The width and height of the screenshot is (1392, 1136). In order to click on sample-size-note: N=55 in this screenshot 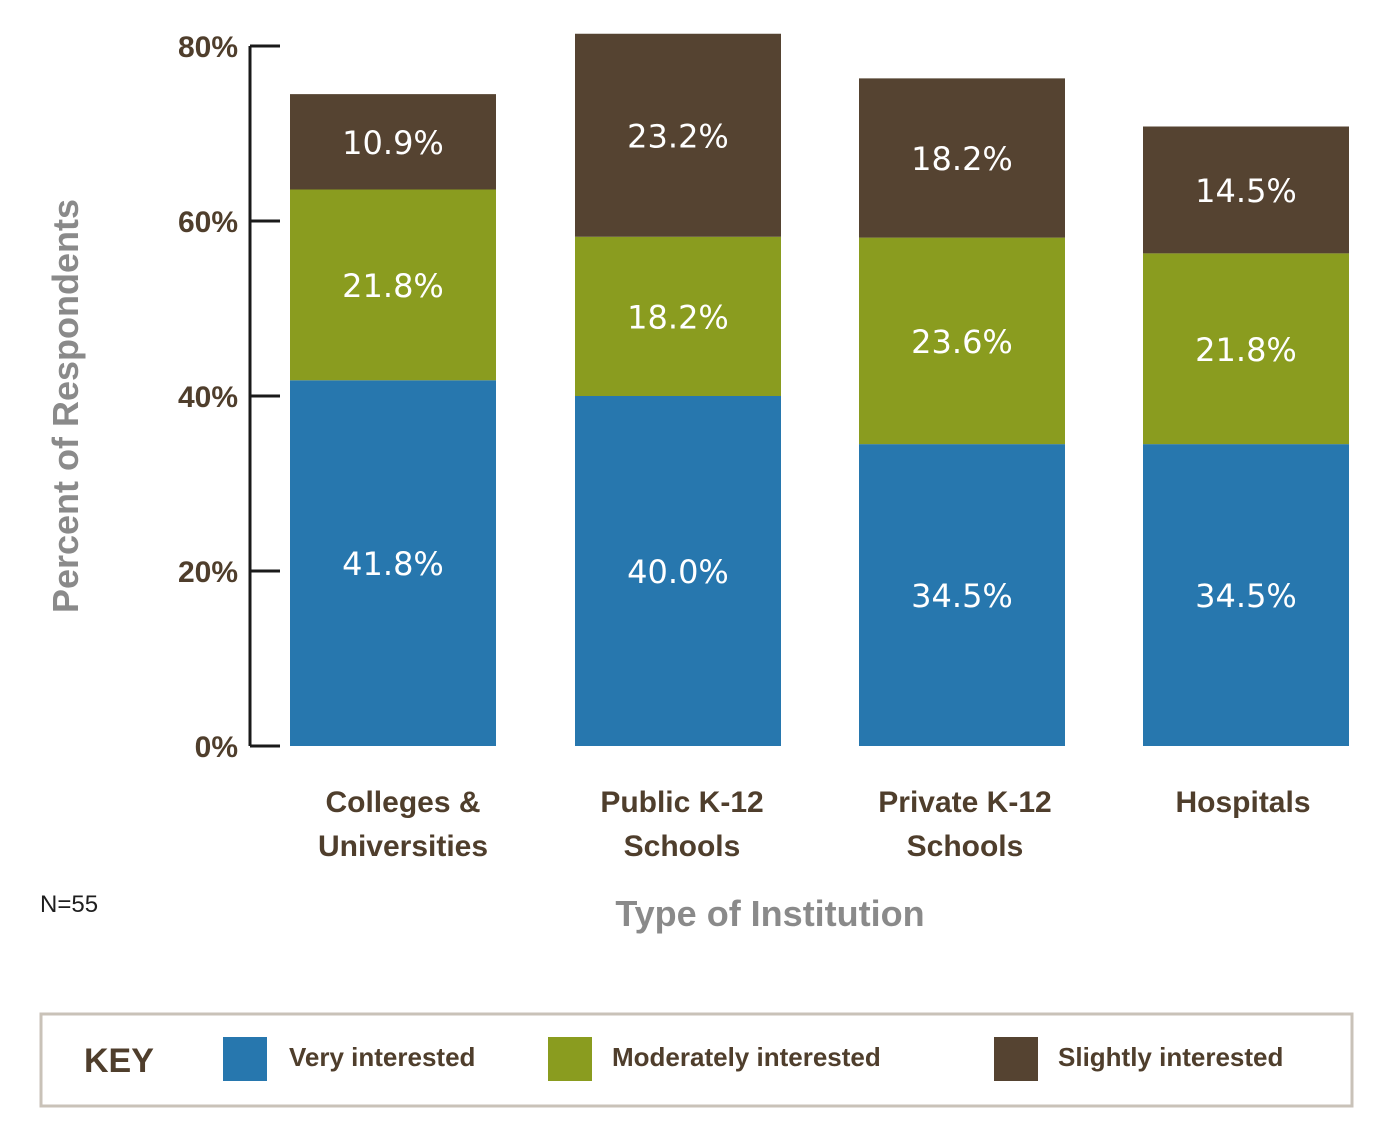, I will do `click(69, 904)`.